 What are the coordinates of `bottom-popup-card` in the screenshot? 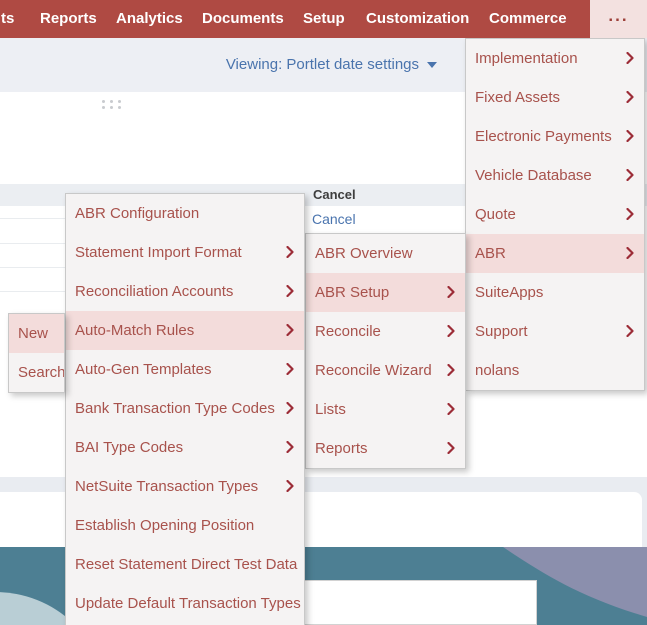 It's located at (420, 602).